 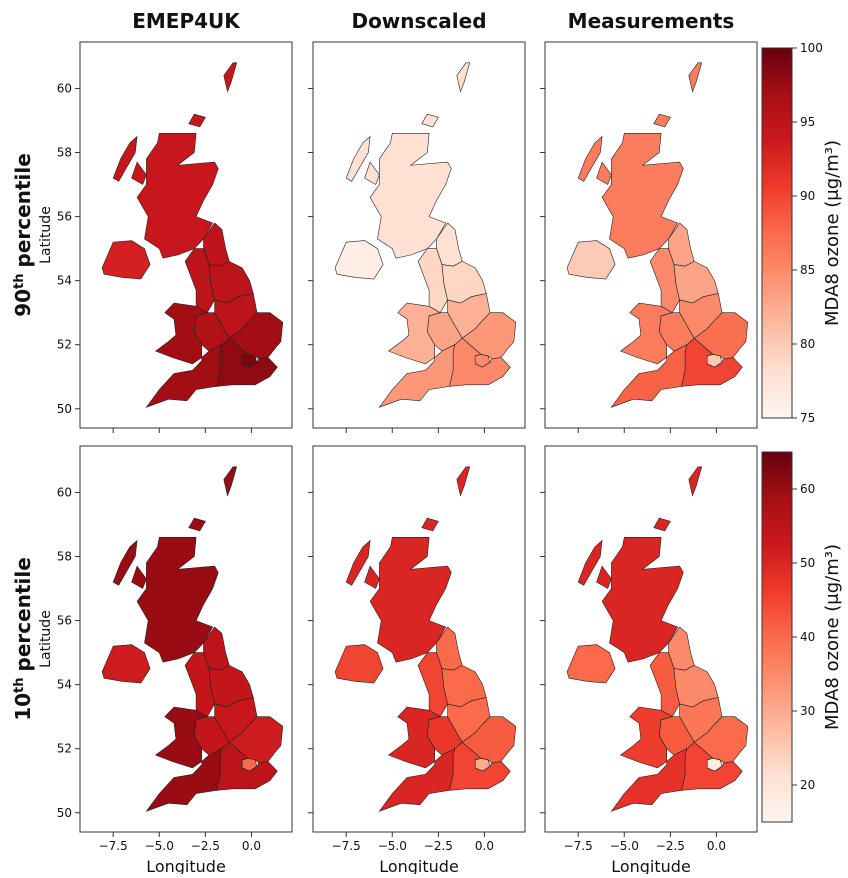 I want to click on column-title: EMEP4UK, so click(x=186, y=21).